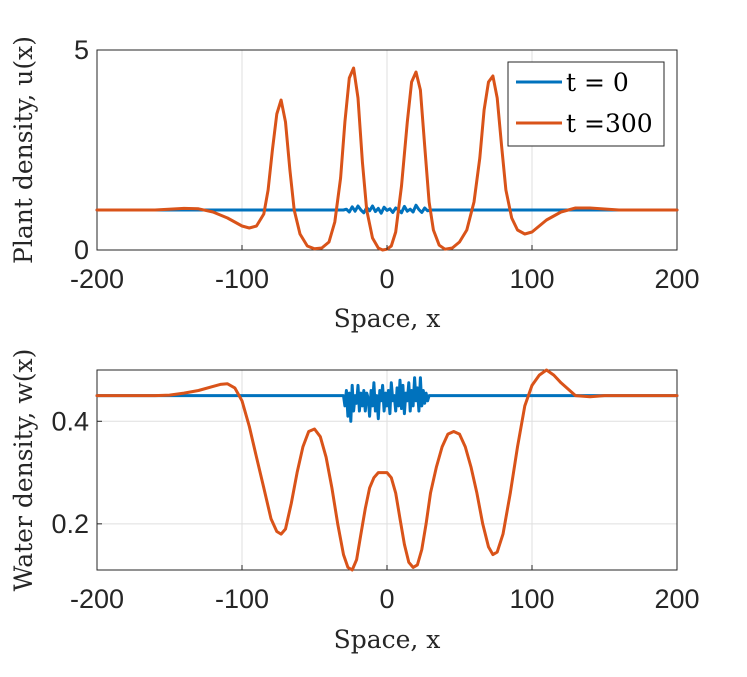 The image size is (747, 677). What do you see at coordinates (23, 470) in the screenshot?
I see `water-ylabel: Water density, w(x)` at bounding box center [23, 470].